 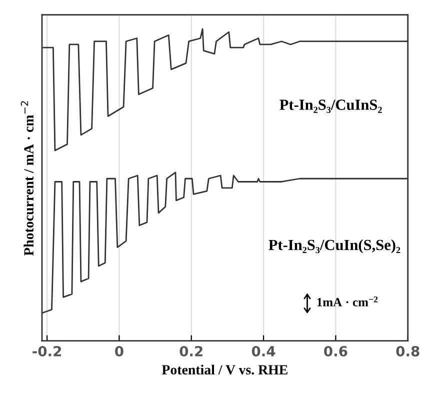 I want to click on y-axis-title: Photocurrent / mA · cm$^{−2}$, so click(x=27, y=178).